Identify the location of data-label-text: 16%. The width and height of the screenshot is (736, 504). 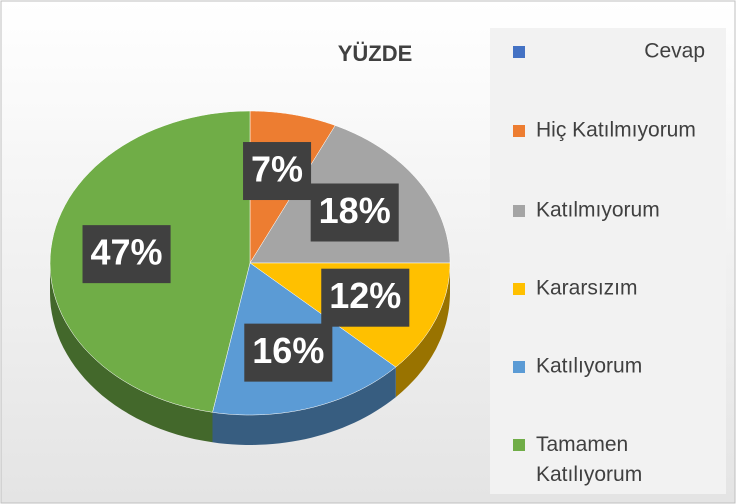
(288, 350).